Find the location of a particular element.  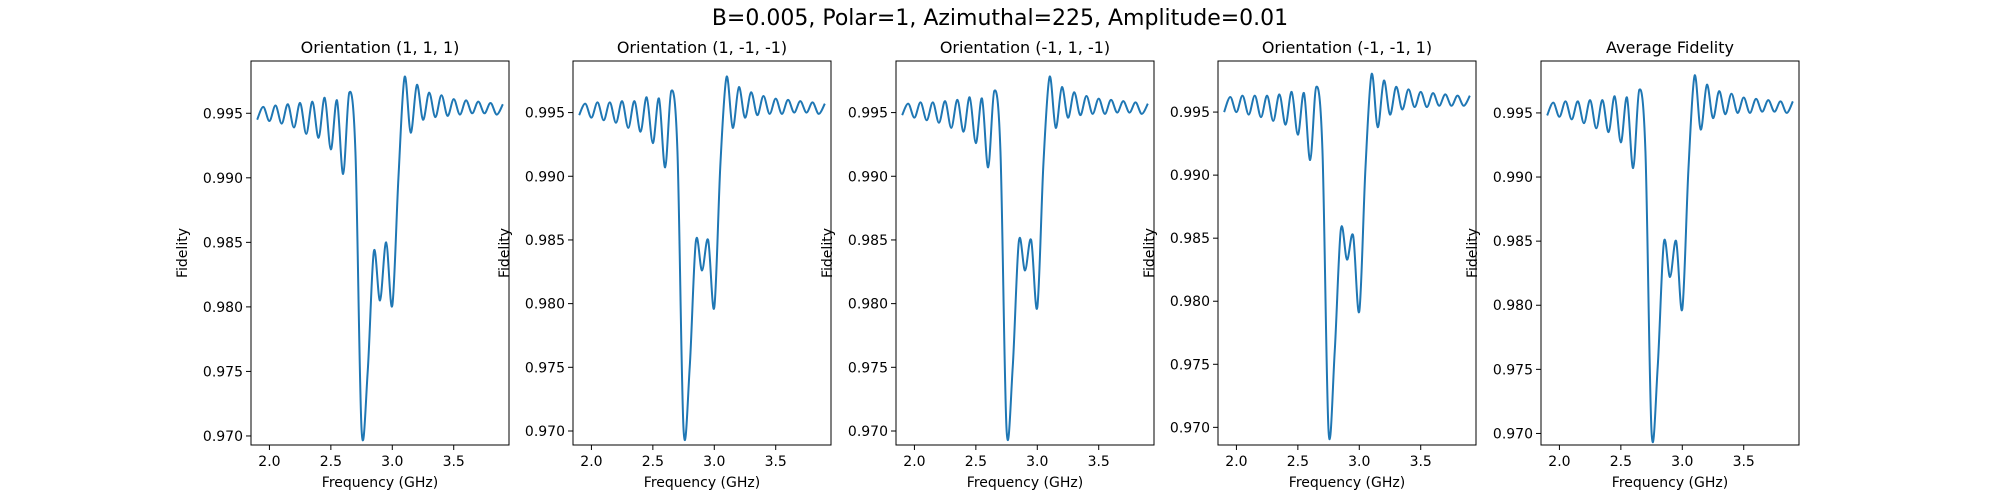

subplot-title: Orientation (-1, 1, -1) is located at coordinates (1025, 47).